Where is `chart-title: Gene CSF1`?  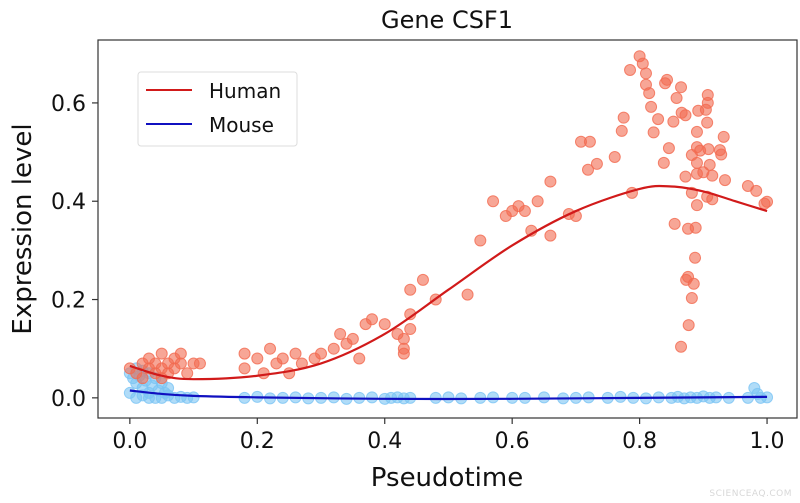
chart-title: Gene CSF1 is located at coordinates (447, 20).